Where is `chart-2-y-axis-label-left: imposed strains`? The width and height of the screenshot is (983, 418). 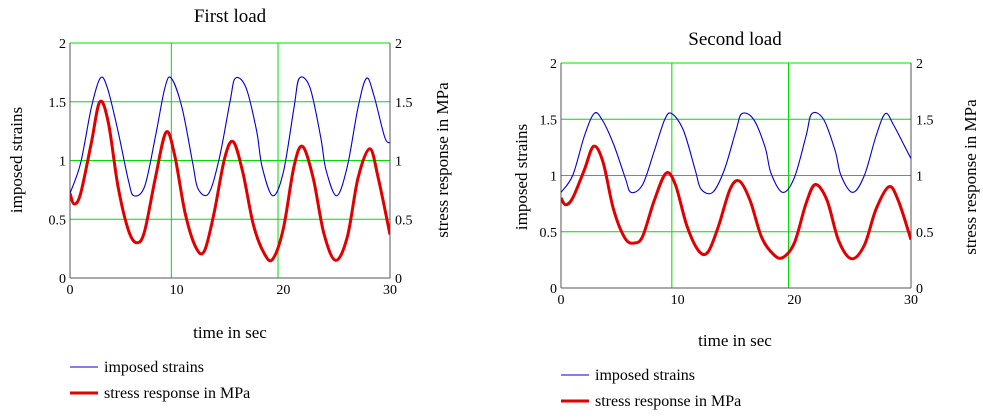 chart-2-y-axis-label-left: imposed strains is located at coordinates (521, 177).